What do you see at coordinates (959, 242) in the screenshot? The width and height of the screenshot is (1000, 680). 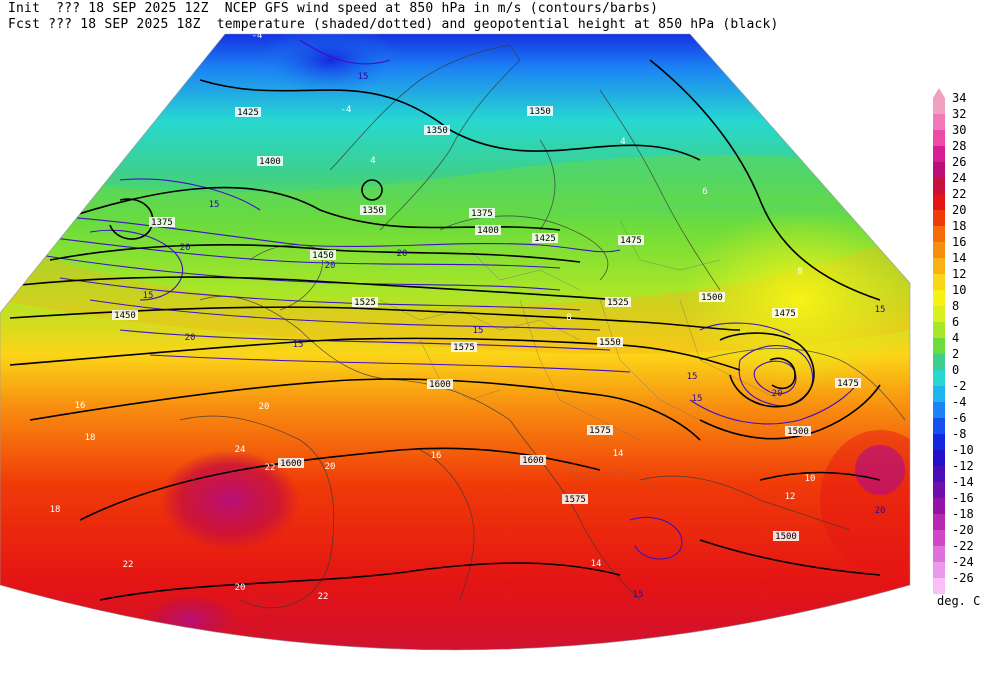 I see `legend-label: 16` at bounding box center [959, 242].